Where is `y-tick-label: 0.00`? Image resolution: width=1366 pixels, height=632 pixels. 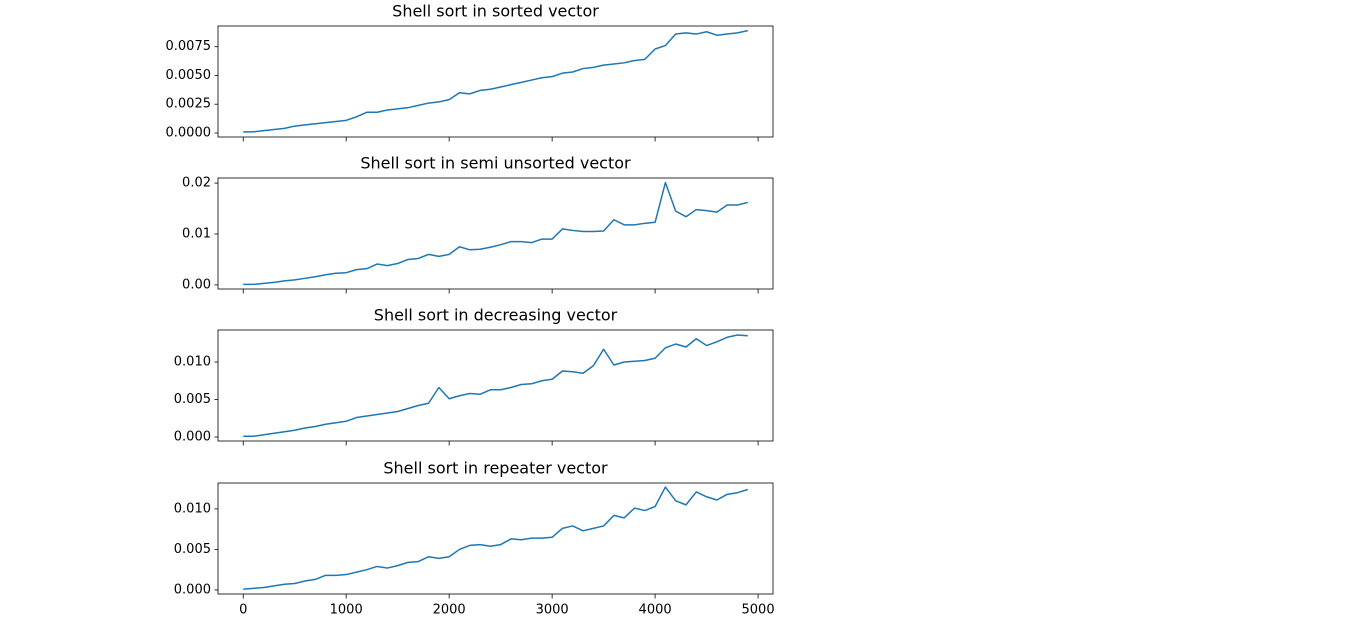 y-tick-label: 0.00 is located at coordinates (196, 284).